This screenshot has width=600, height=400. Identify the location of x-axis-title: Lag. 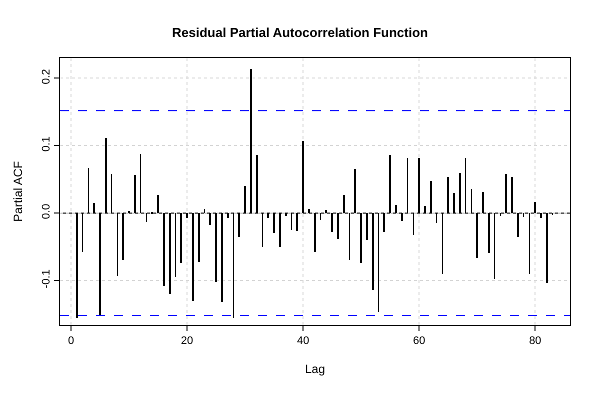
(315, 369).